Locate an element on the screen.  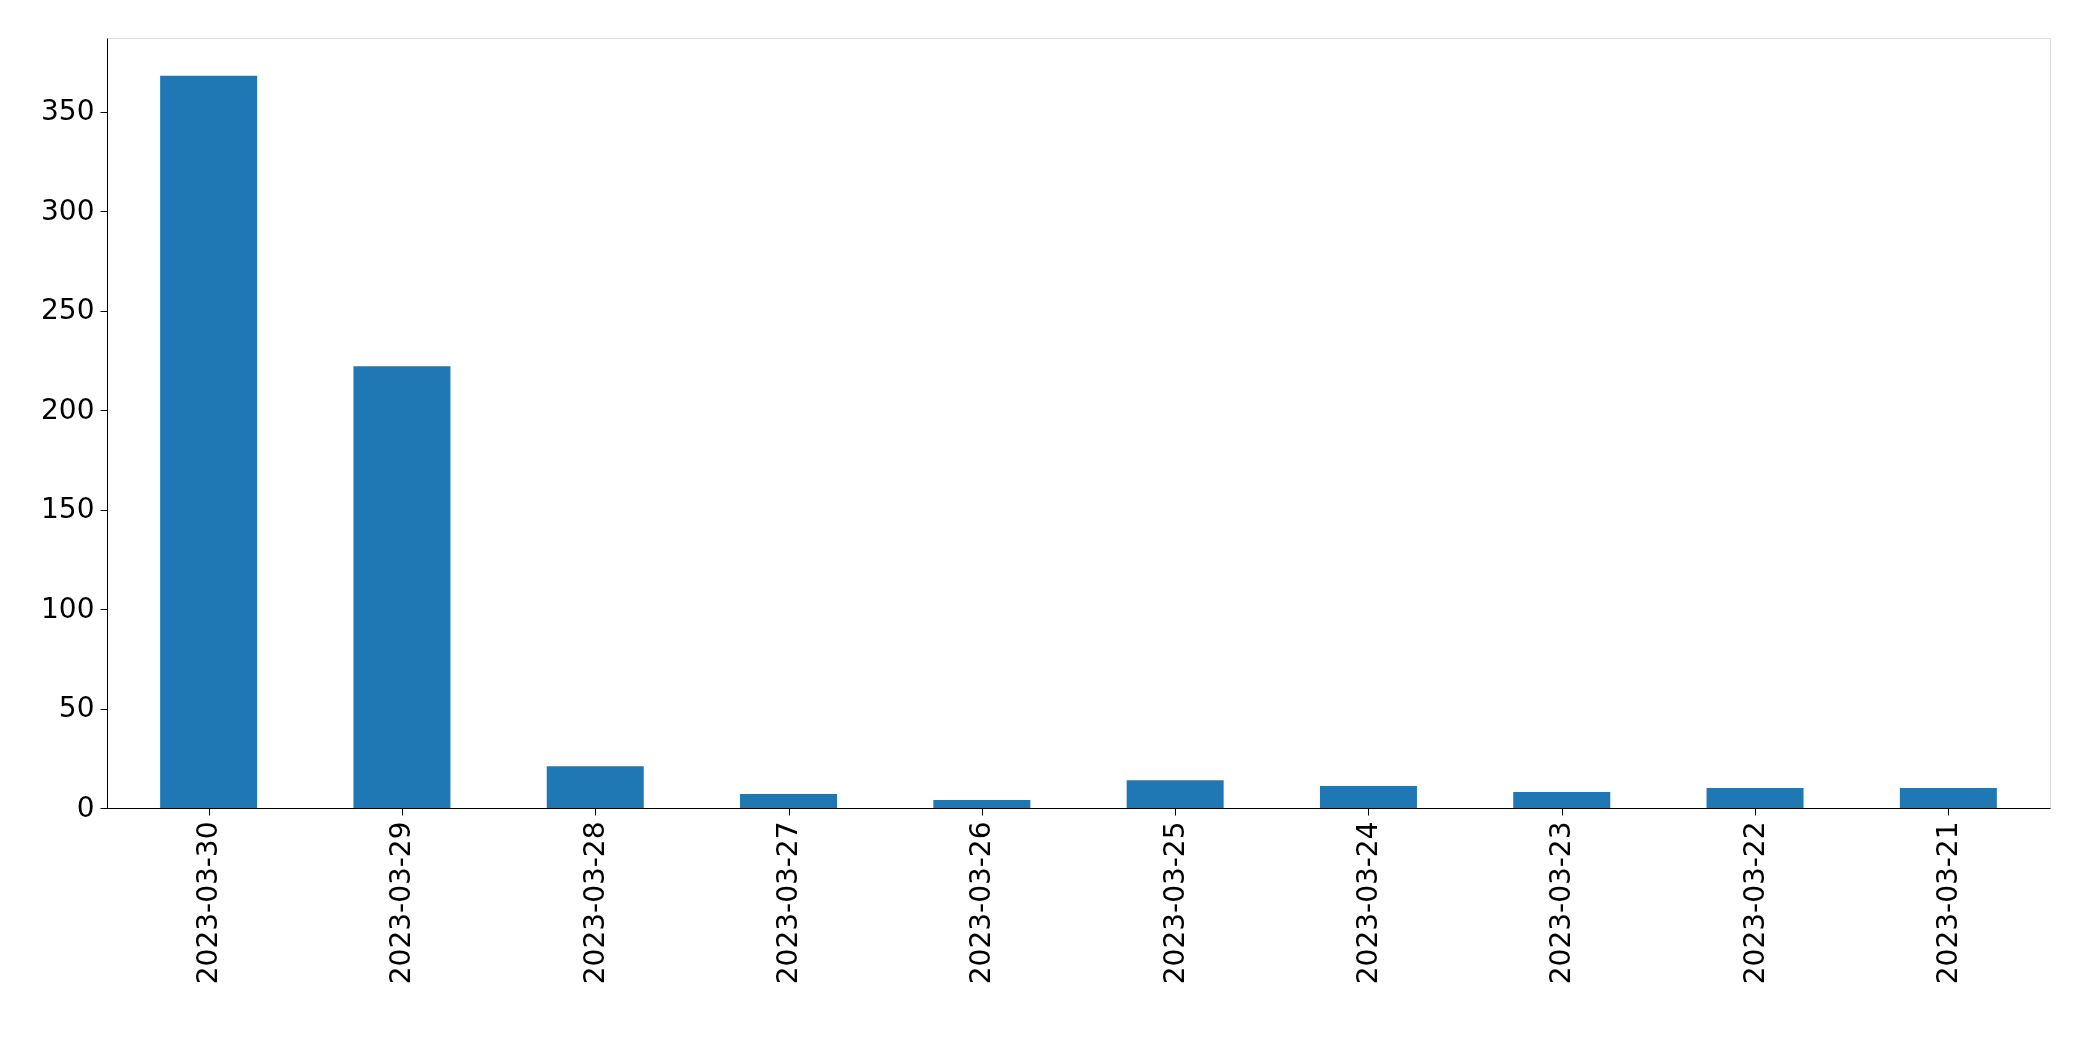
x-tick-label: 2023-03-22 is located at coordinates (1754, 903).